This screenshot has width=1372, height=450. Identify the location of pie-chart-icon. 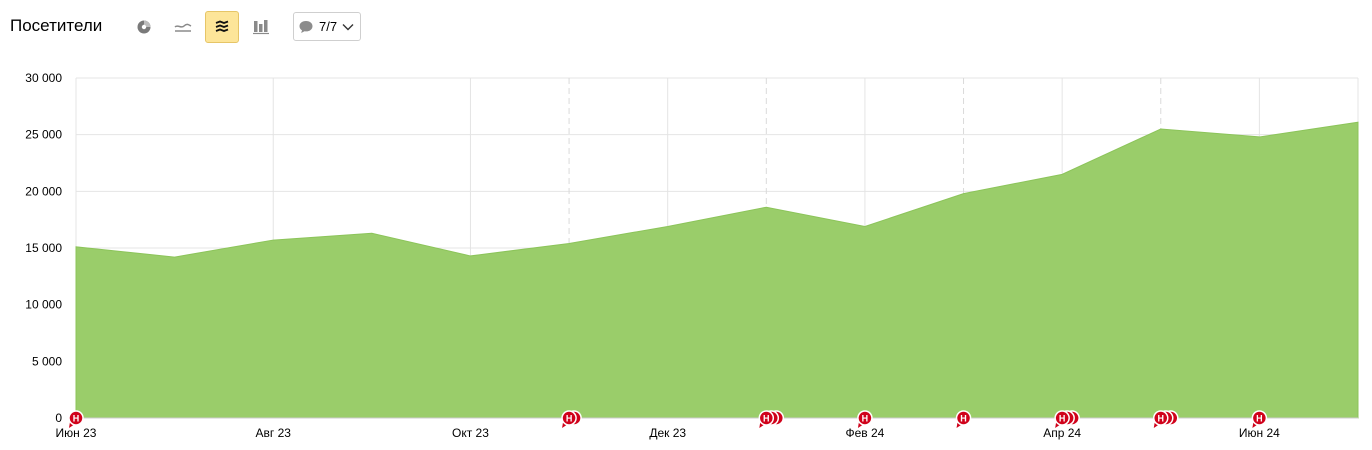
(144, 27).